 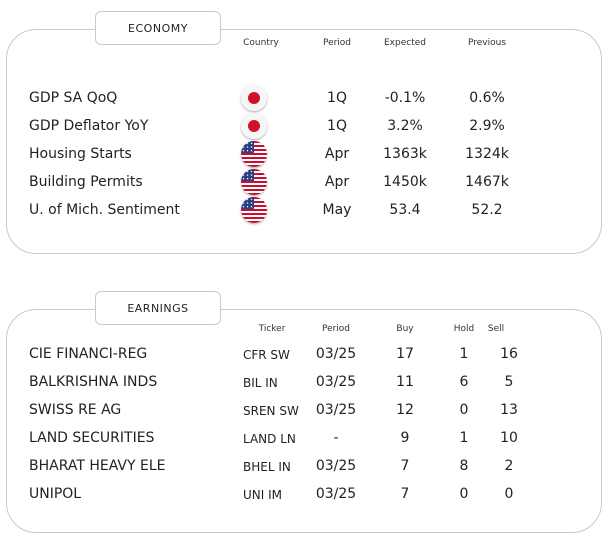 I want to click on company-name: CIE FINANCI-REG, so click(x=88, y=354).